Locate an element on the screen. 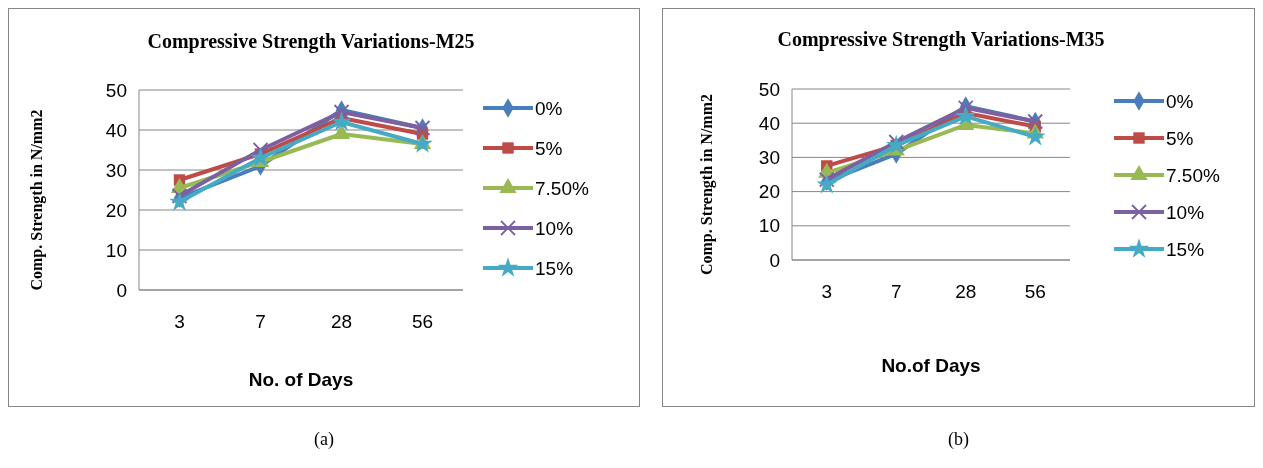  text: (b) is located at coordinates (958, 439).